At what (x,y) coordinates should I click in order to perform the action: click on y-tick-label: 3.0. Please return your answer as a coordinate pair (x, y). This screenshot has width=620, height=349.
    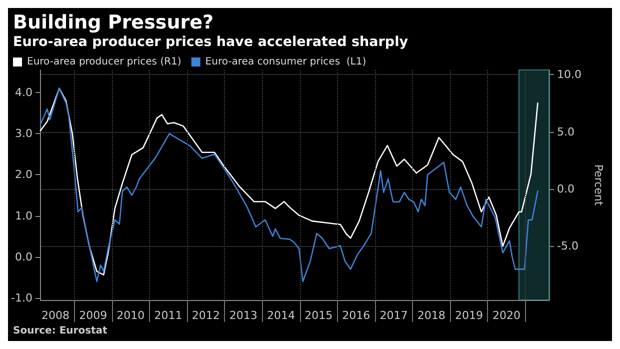
    Looking at the image, I should click on (23, 133).